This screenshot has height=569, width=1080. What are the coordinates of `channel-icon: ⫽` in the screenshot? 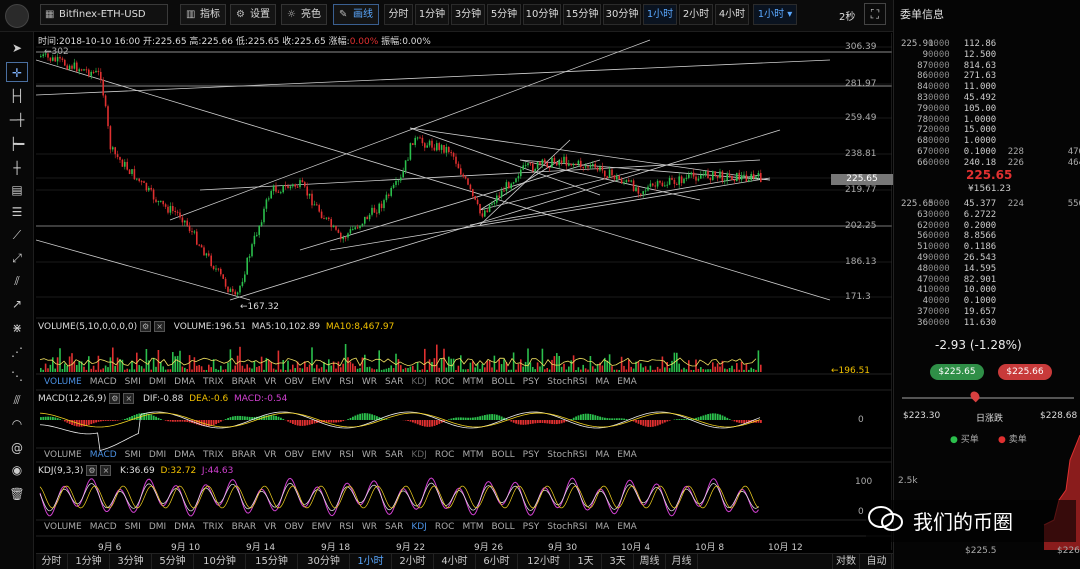 It's located at (17, 281).